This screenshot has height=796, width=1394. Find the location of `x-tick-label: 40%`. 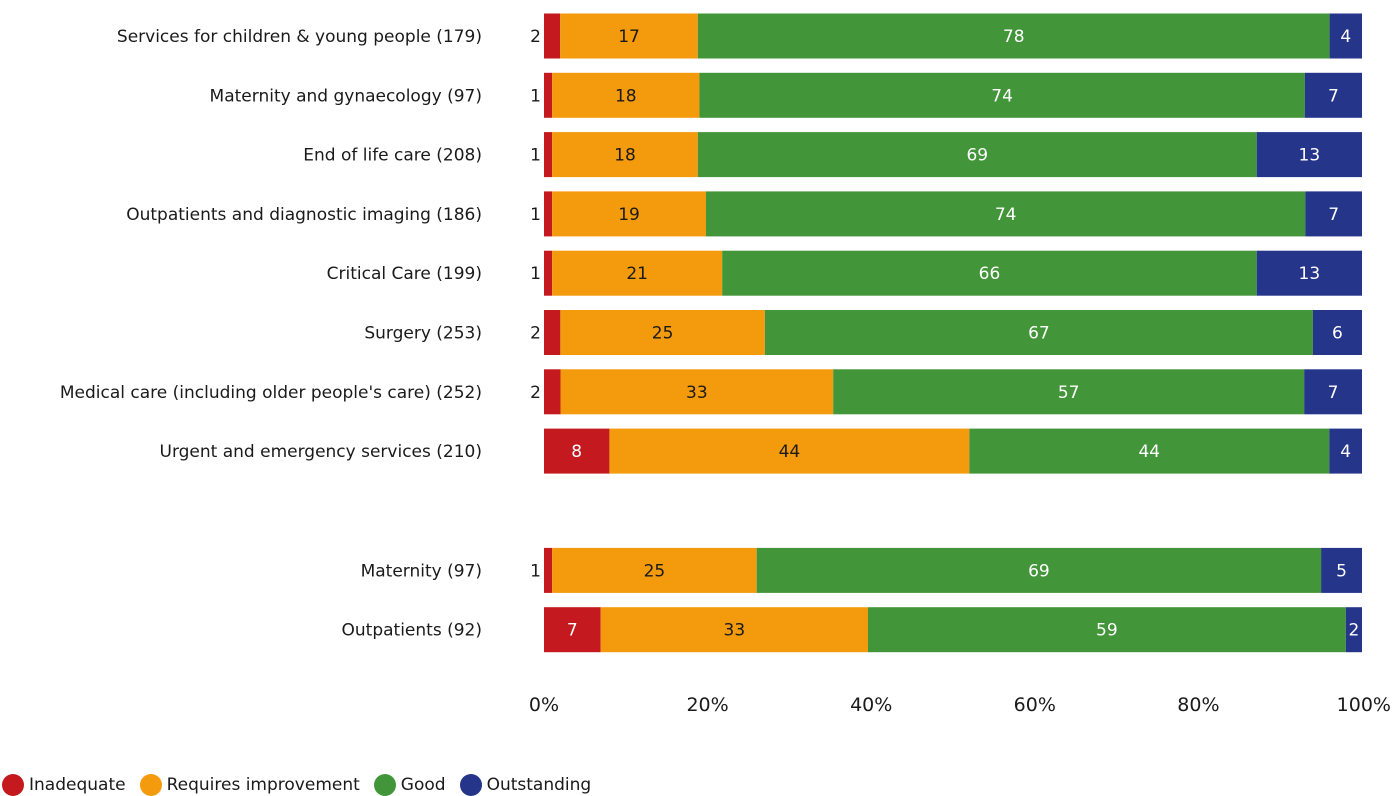

x-tick-label: 40% is located at coordinates (871, 705).